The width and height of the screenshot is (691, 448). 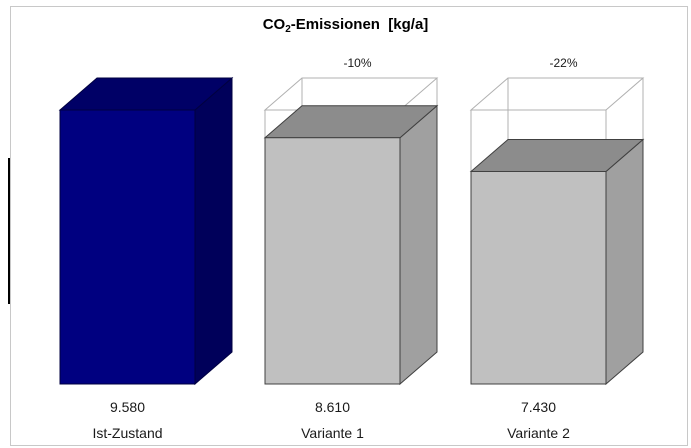 What do you see at coordinates (359, 24) in the screenshot?
I see `chart-title-rest: -Emissionen [kg/a]` at bounding box center [359, 24].